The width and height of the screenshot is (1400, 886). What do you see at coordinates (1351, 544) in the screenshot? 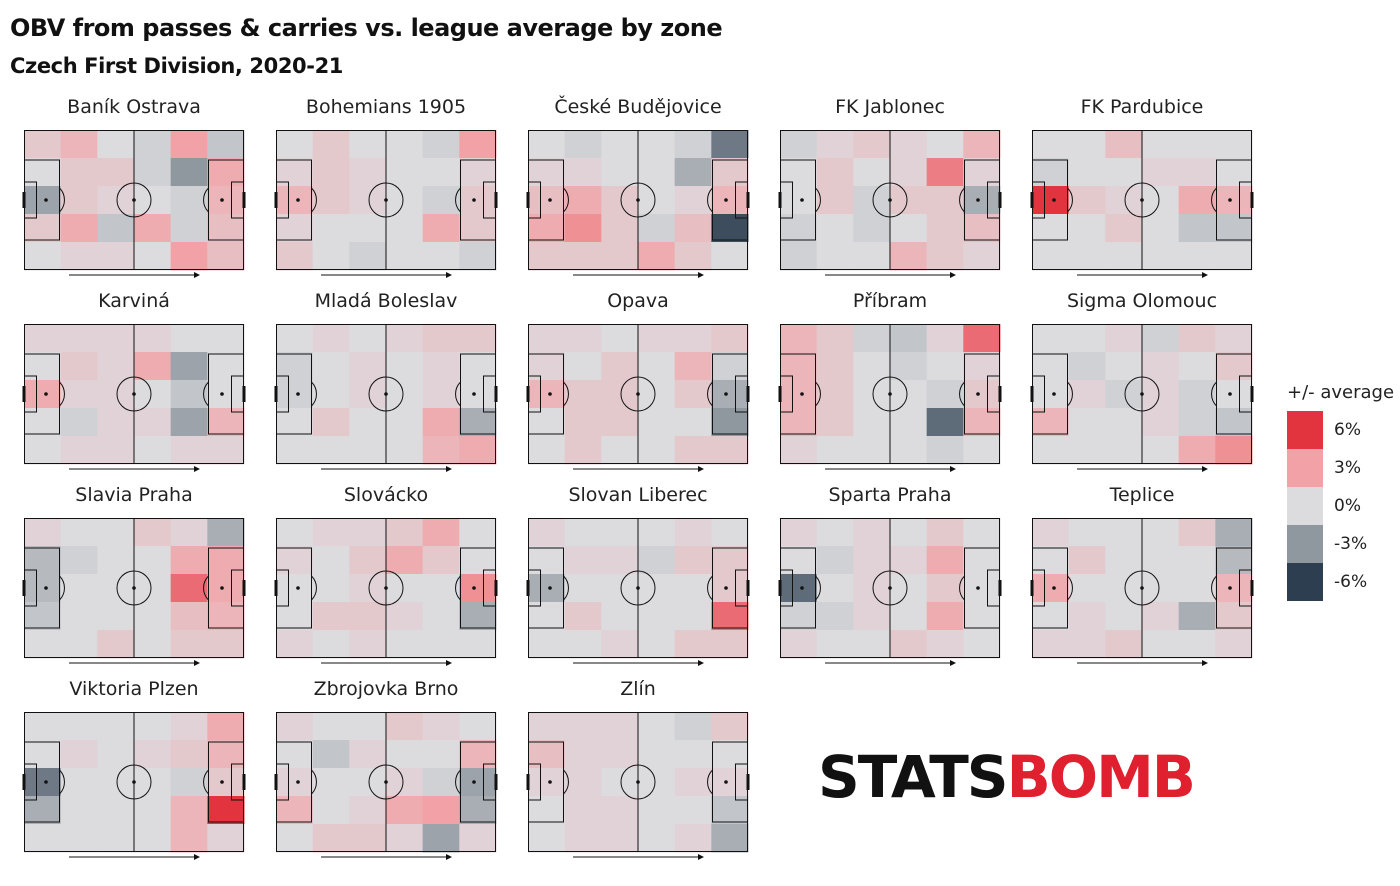
I see `legend-label: -3%` at bounding box center [1351, 544].